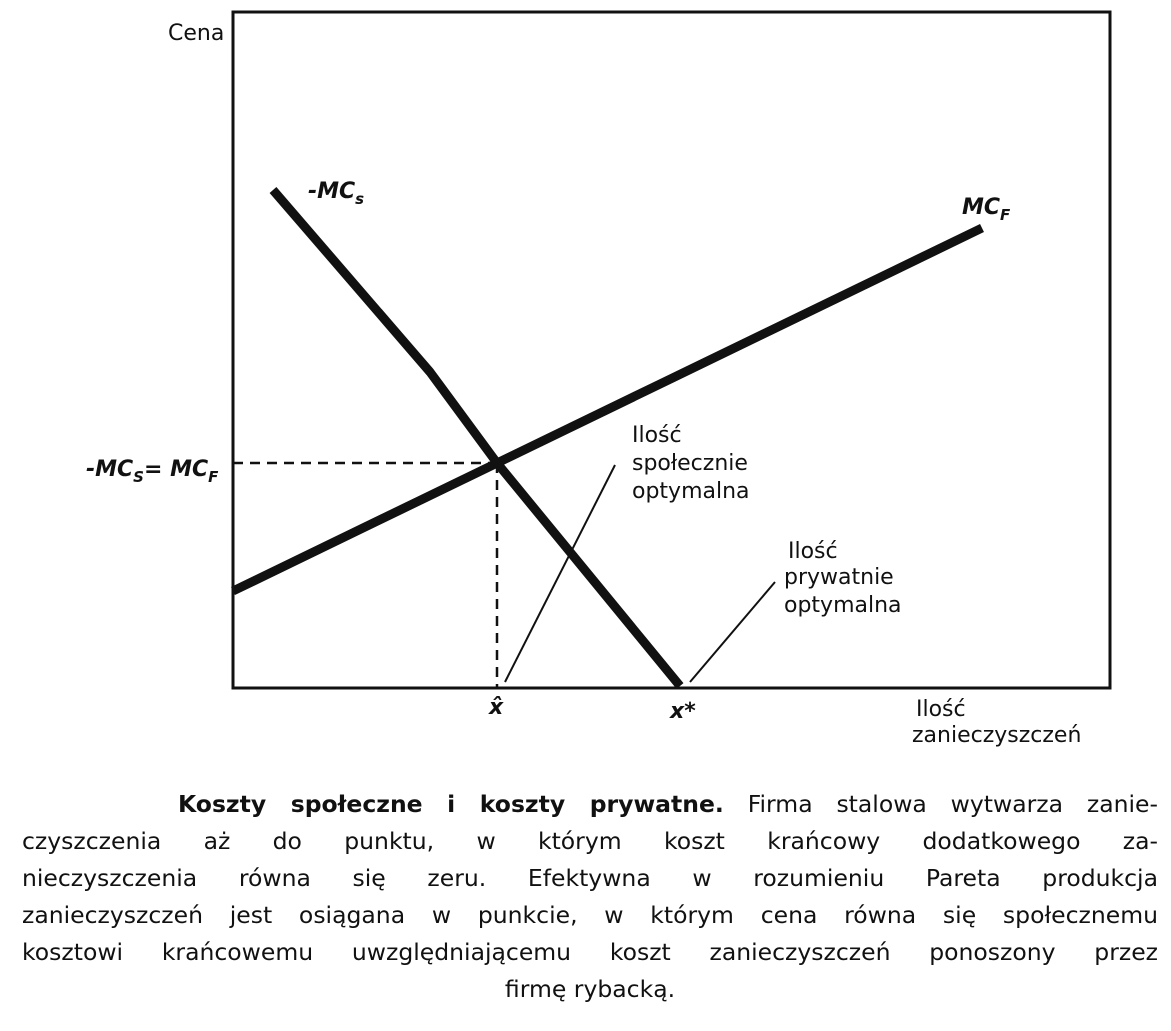 Image resolution: width=1171 pixels, height=1031 pixels. Describe the element at coordinates (176, 469) in the screenshot. I see `label-main: = MC` at that location.